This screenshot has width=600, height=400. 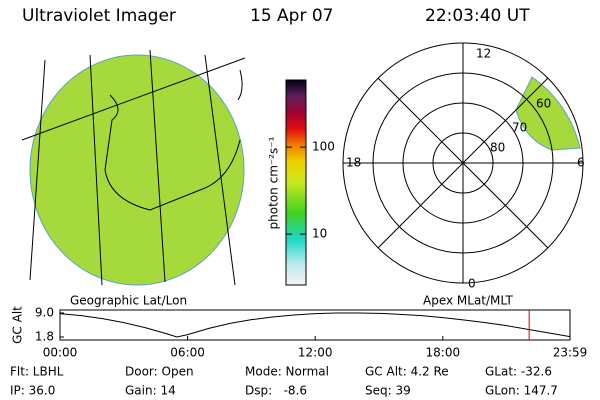 What do you see at coordinates (497, 148) in the screenshot?
I see `lat-label: 80` at bounding box center [497, 148].